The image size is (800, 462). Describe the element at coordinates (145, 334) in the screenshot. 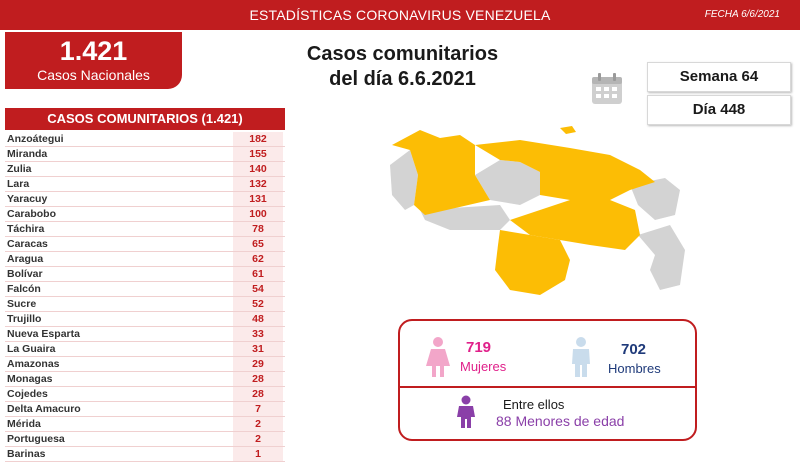

I see `table-row: Nueva Esparta 33` at that location.